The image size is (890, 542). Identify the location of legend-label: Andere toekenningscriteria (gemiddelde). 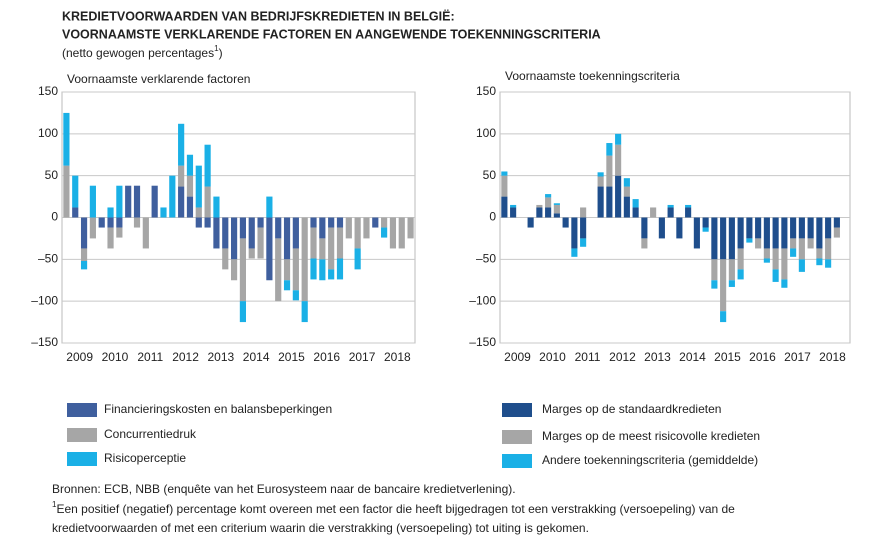
(650, 460).